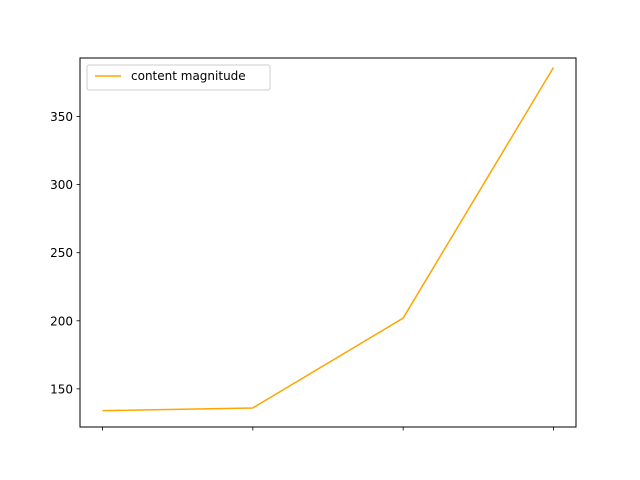 This screenshot has height=480, width=640. What do you see at coordinates (61, 321) in the screenshot?
I see `y-tick-label: 200` at bounding box center [61, 321].